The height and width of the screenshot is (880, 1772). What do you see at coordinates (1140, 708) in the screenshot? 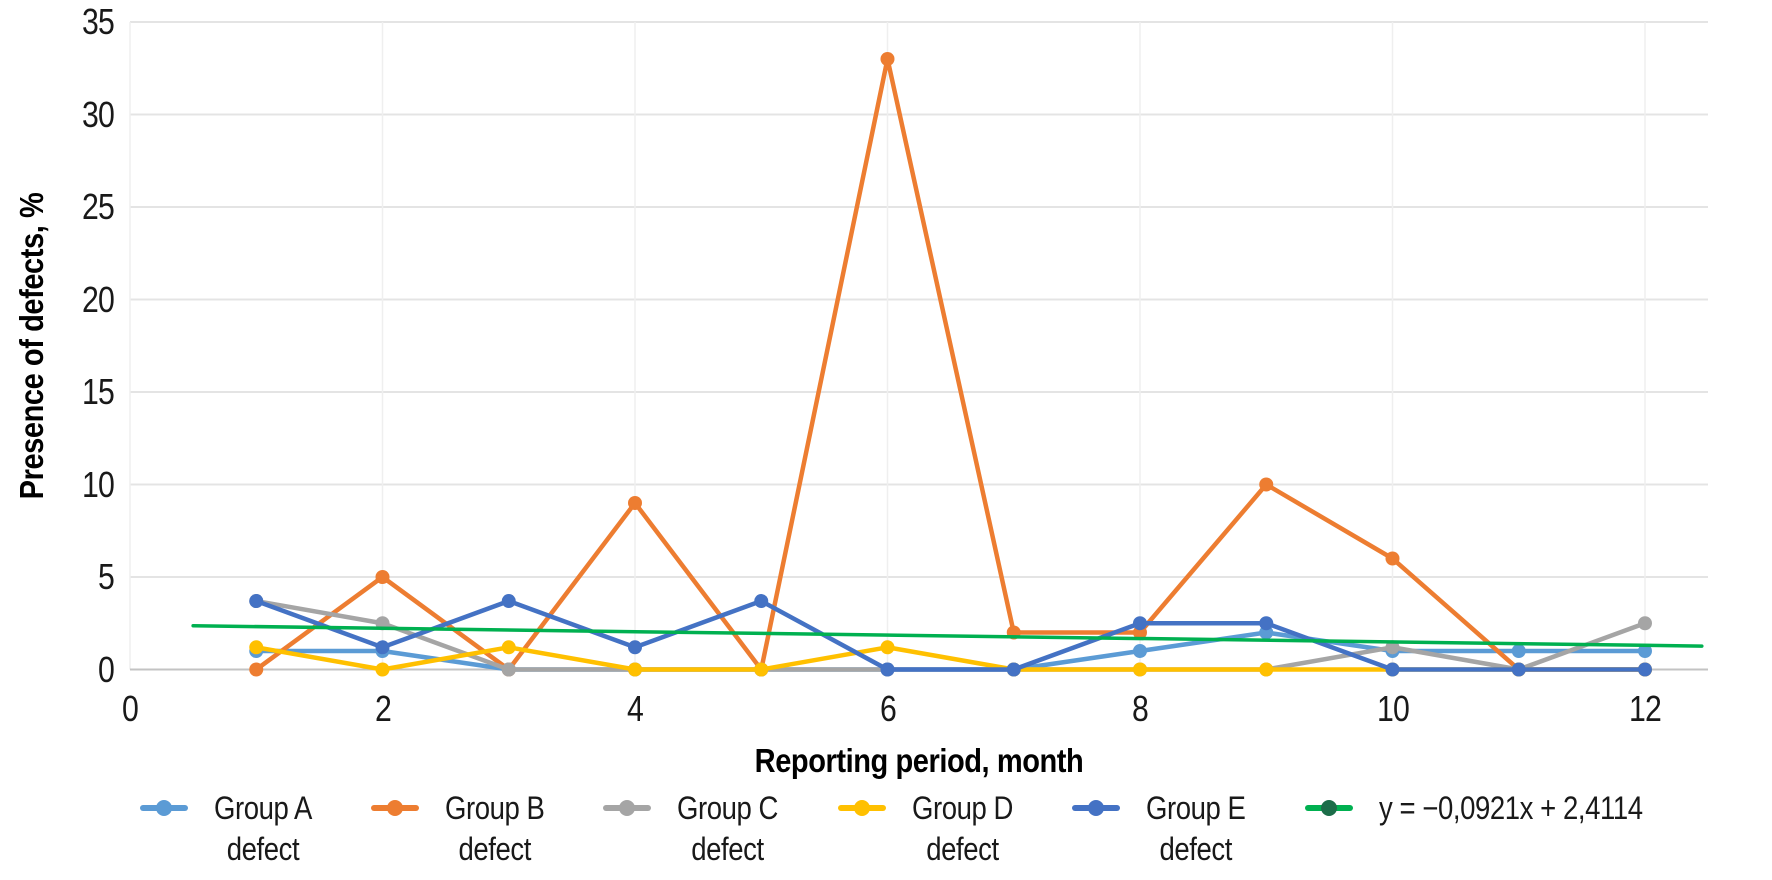
I see `x-tick-label: 8` at bounding box center [1140, 708].